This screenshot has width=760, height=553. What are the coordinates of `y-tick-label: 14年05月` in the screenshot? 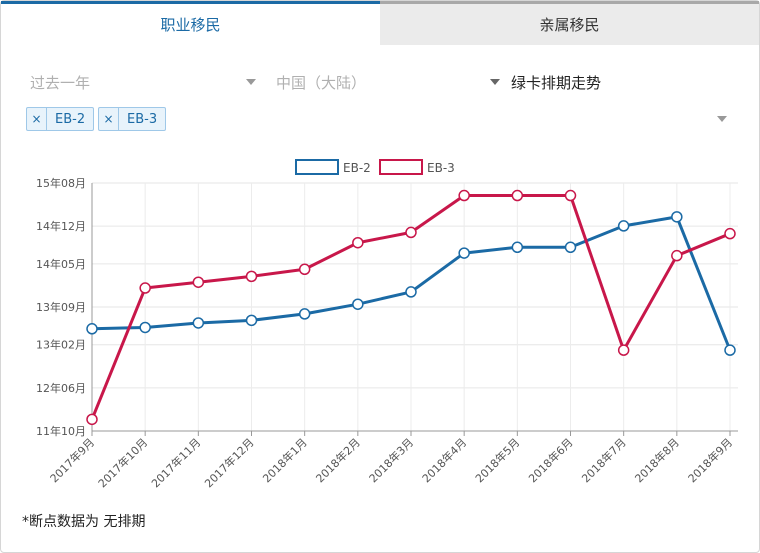 It's located at (61, 264).